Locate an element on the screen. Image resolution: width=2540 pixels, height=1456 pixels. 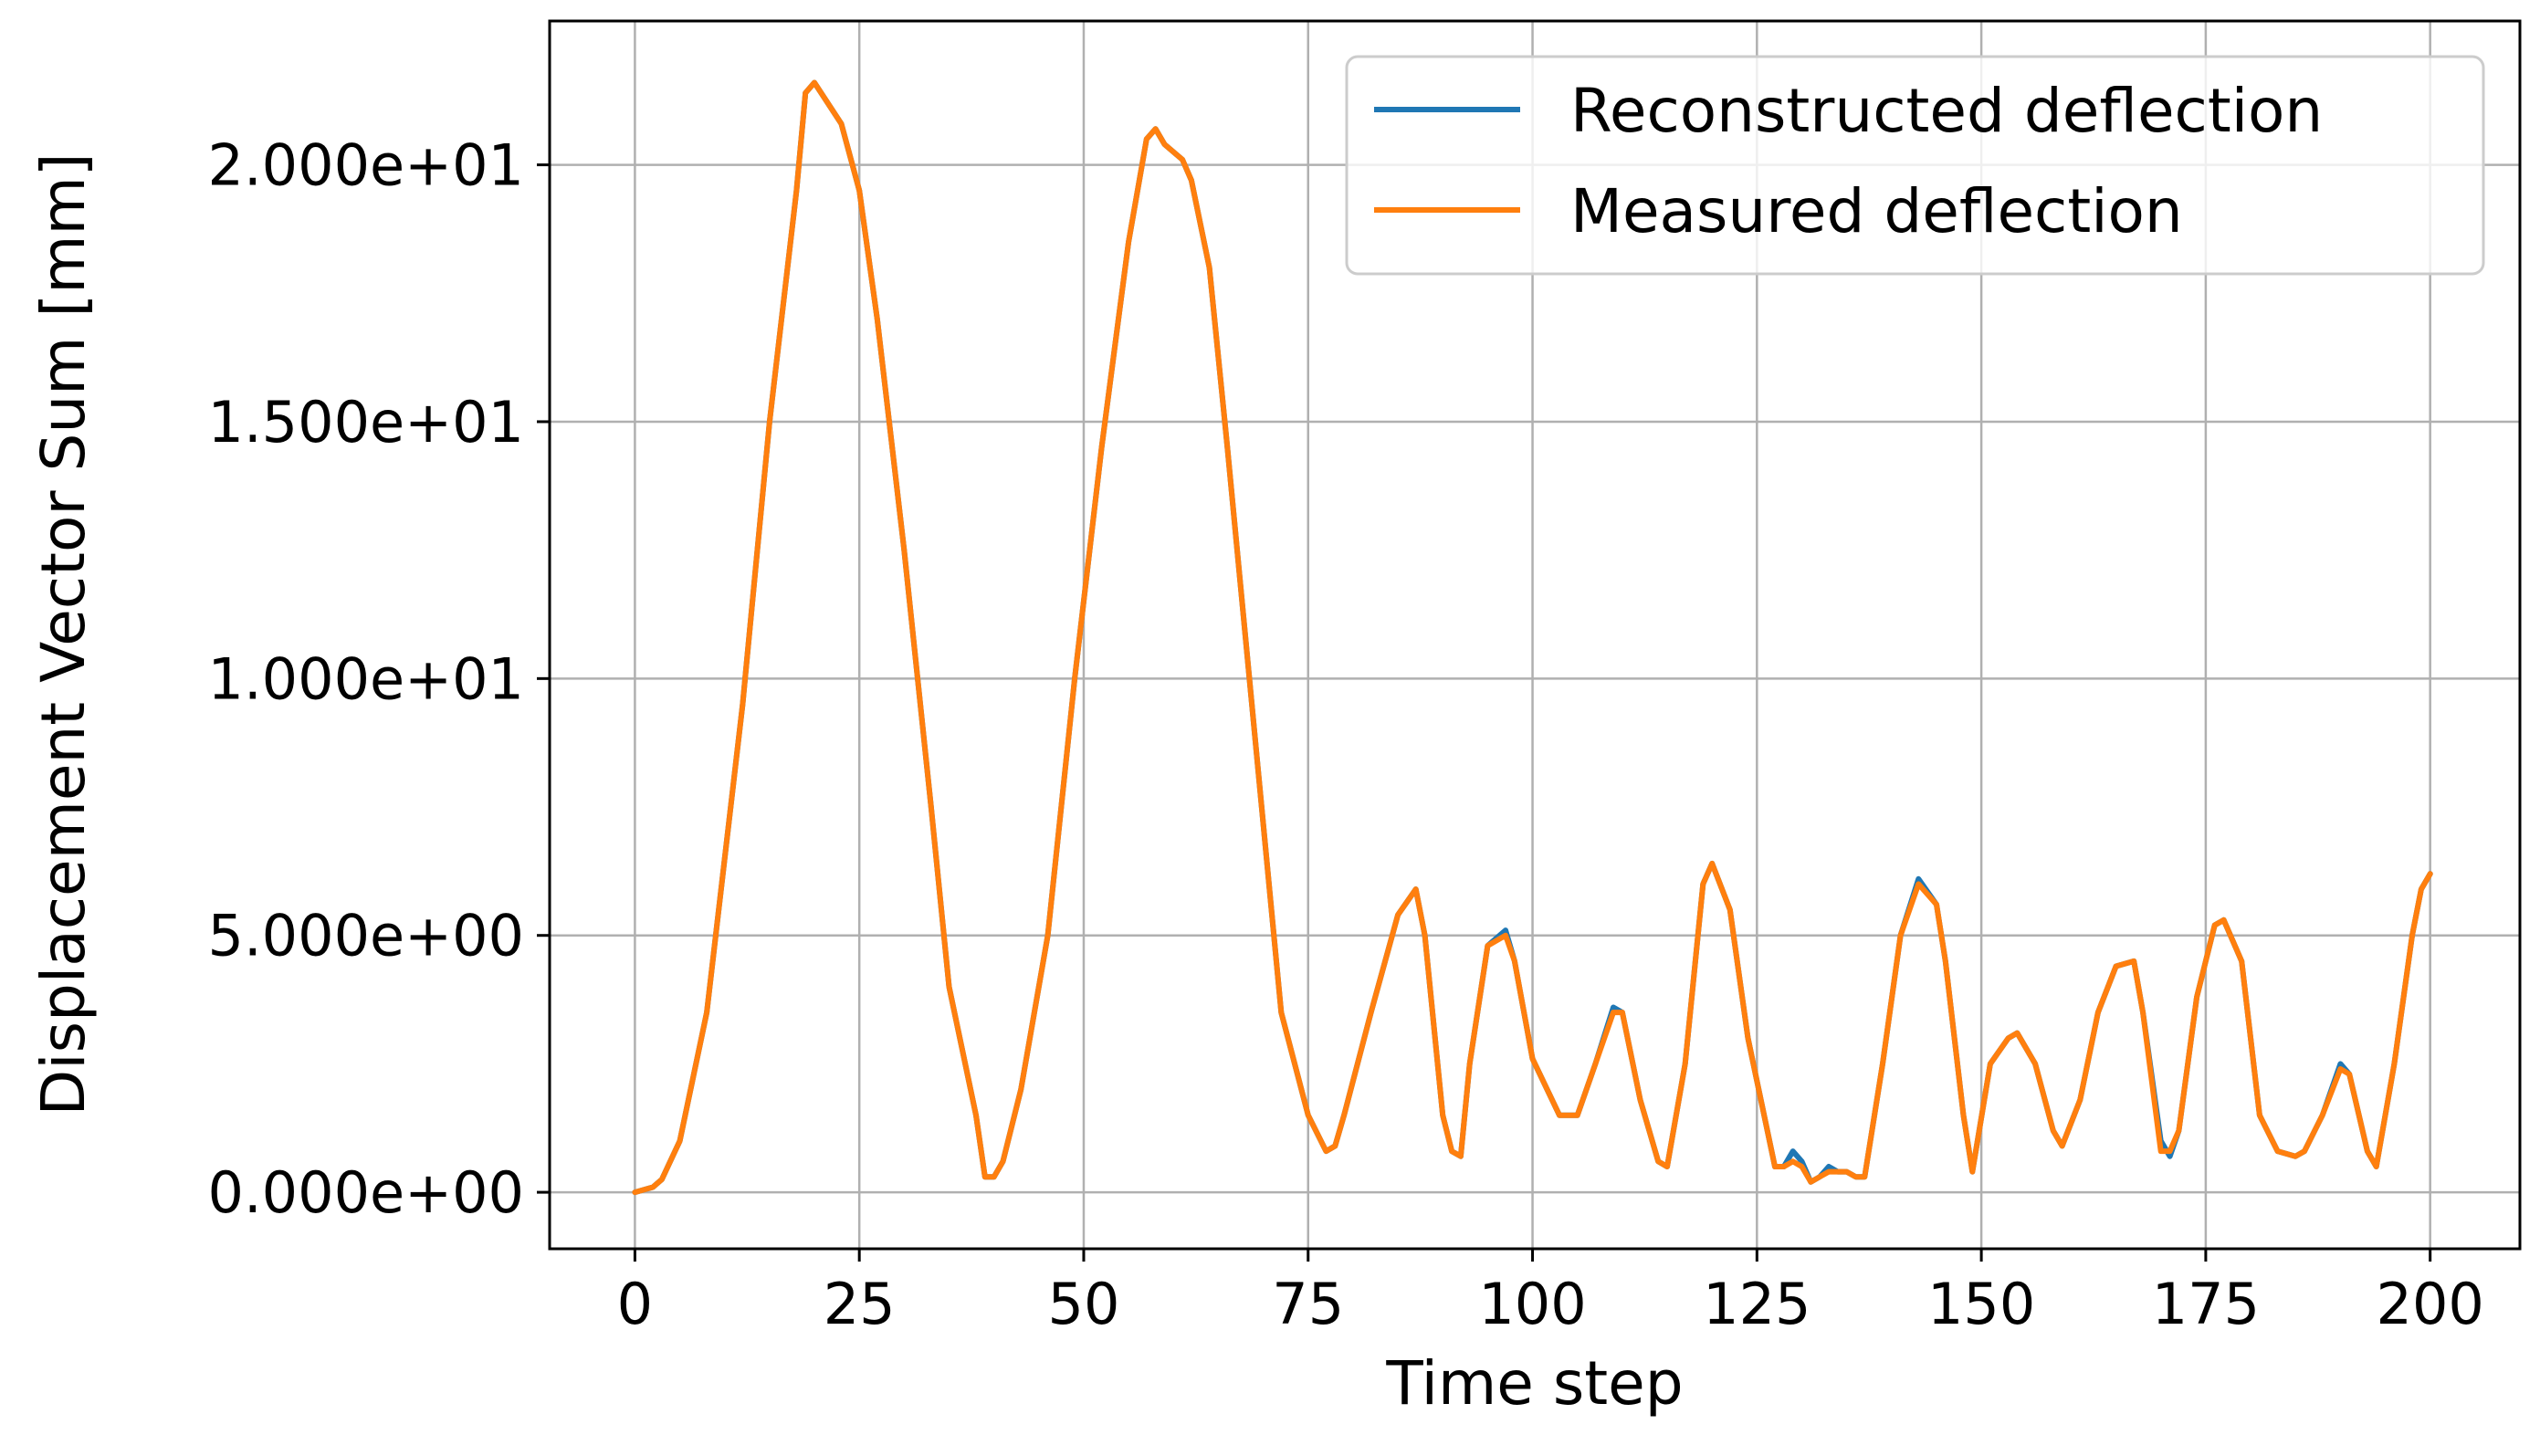
x-tick-label: 25 is located at coordinates (860, 1304).